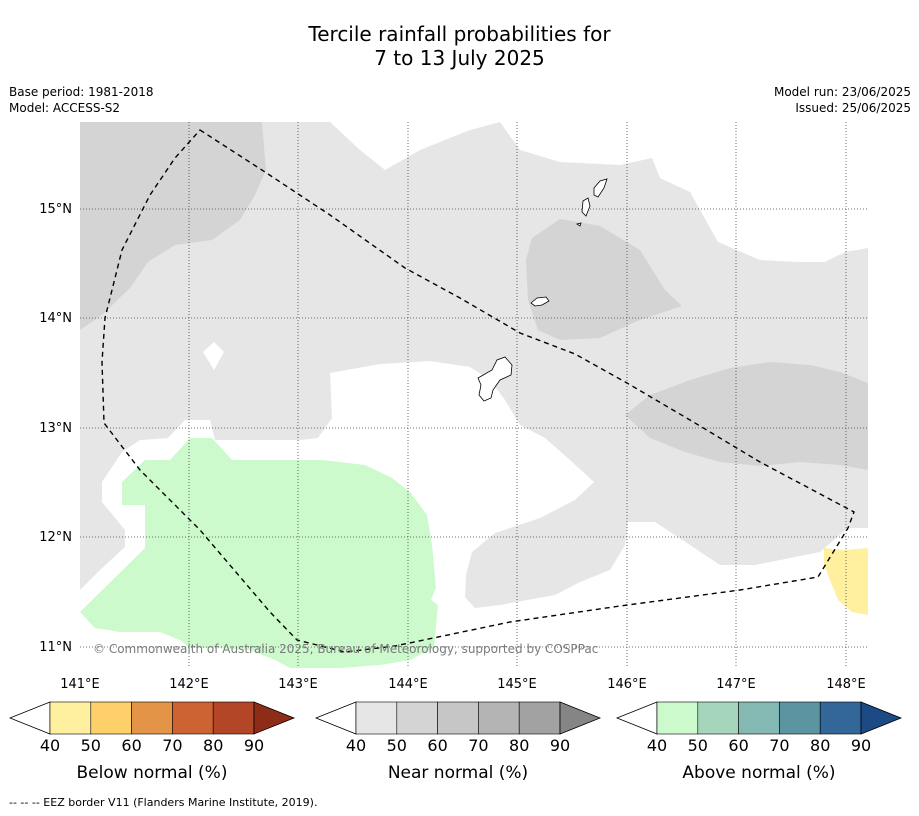  What do you see at coordinates (540, 301) in the screenshot?
I see `rota-island` at bounding box center [540, 301].